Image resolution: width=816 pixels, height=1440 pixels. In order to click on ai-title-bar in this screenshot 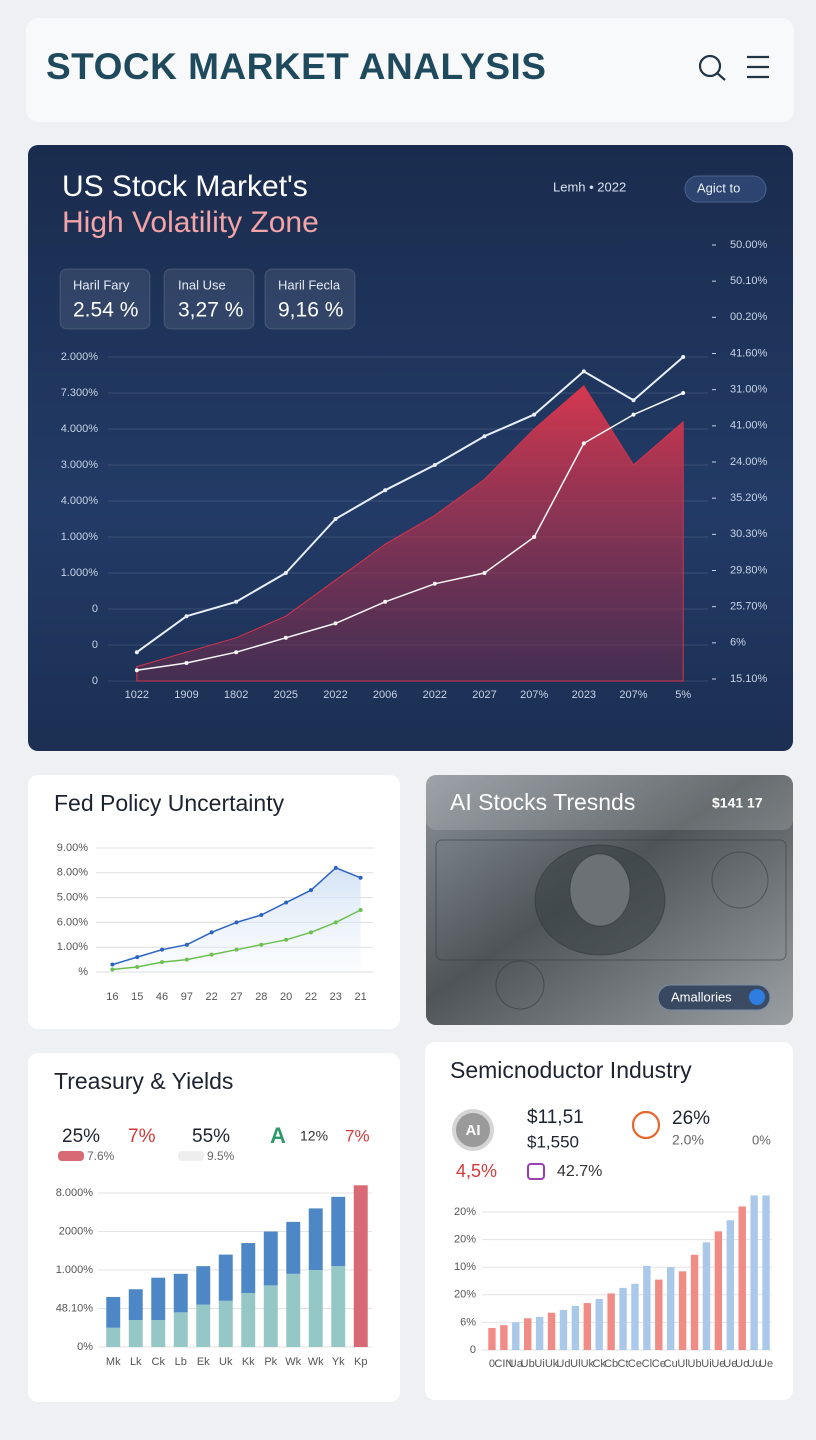, I will do `click(609, 802)`.